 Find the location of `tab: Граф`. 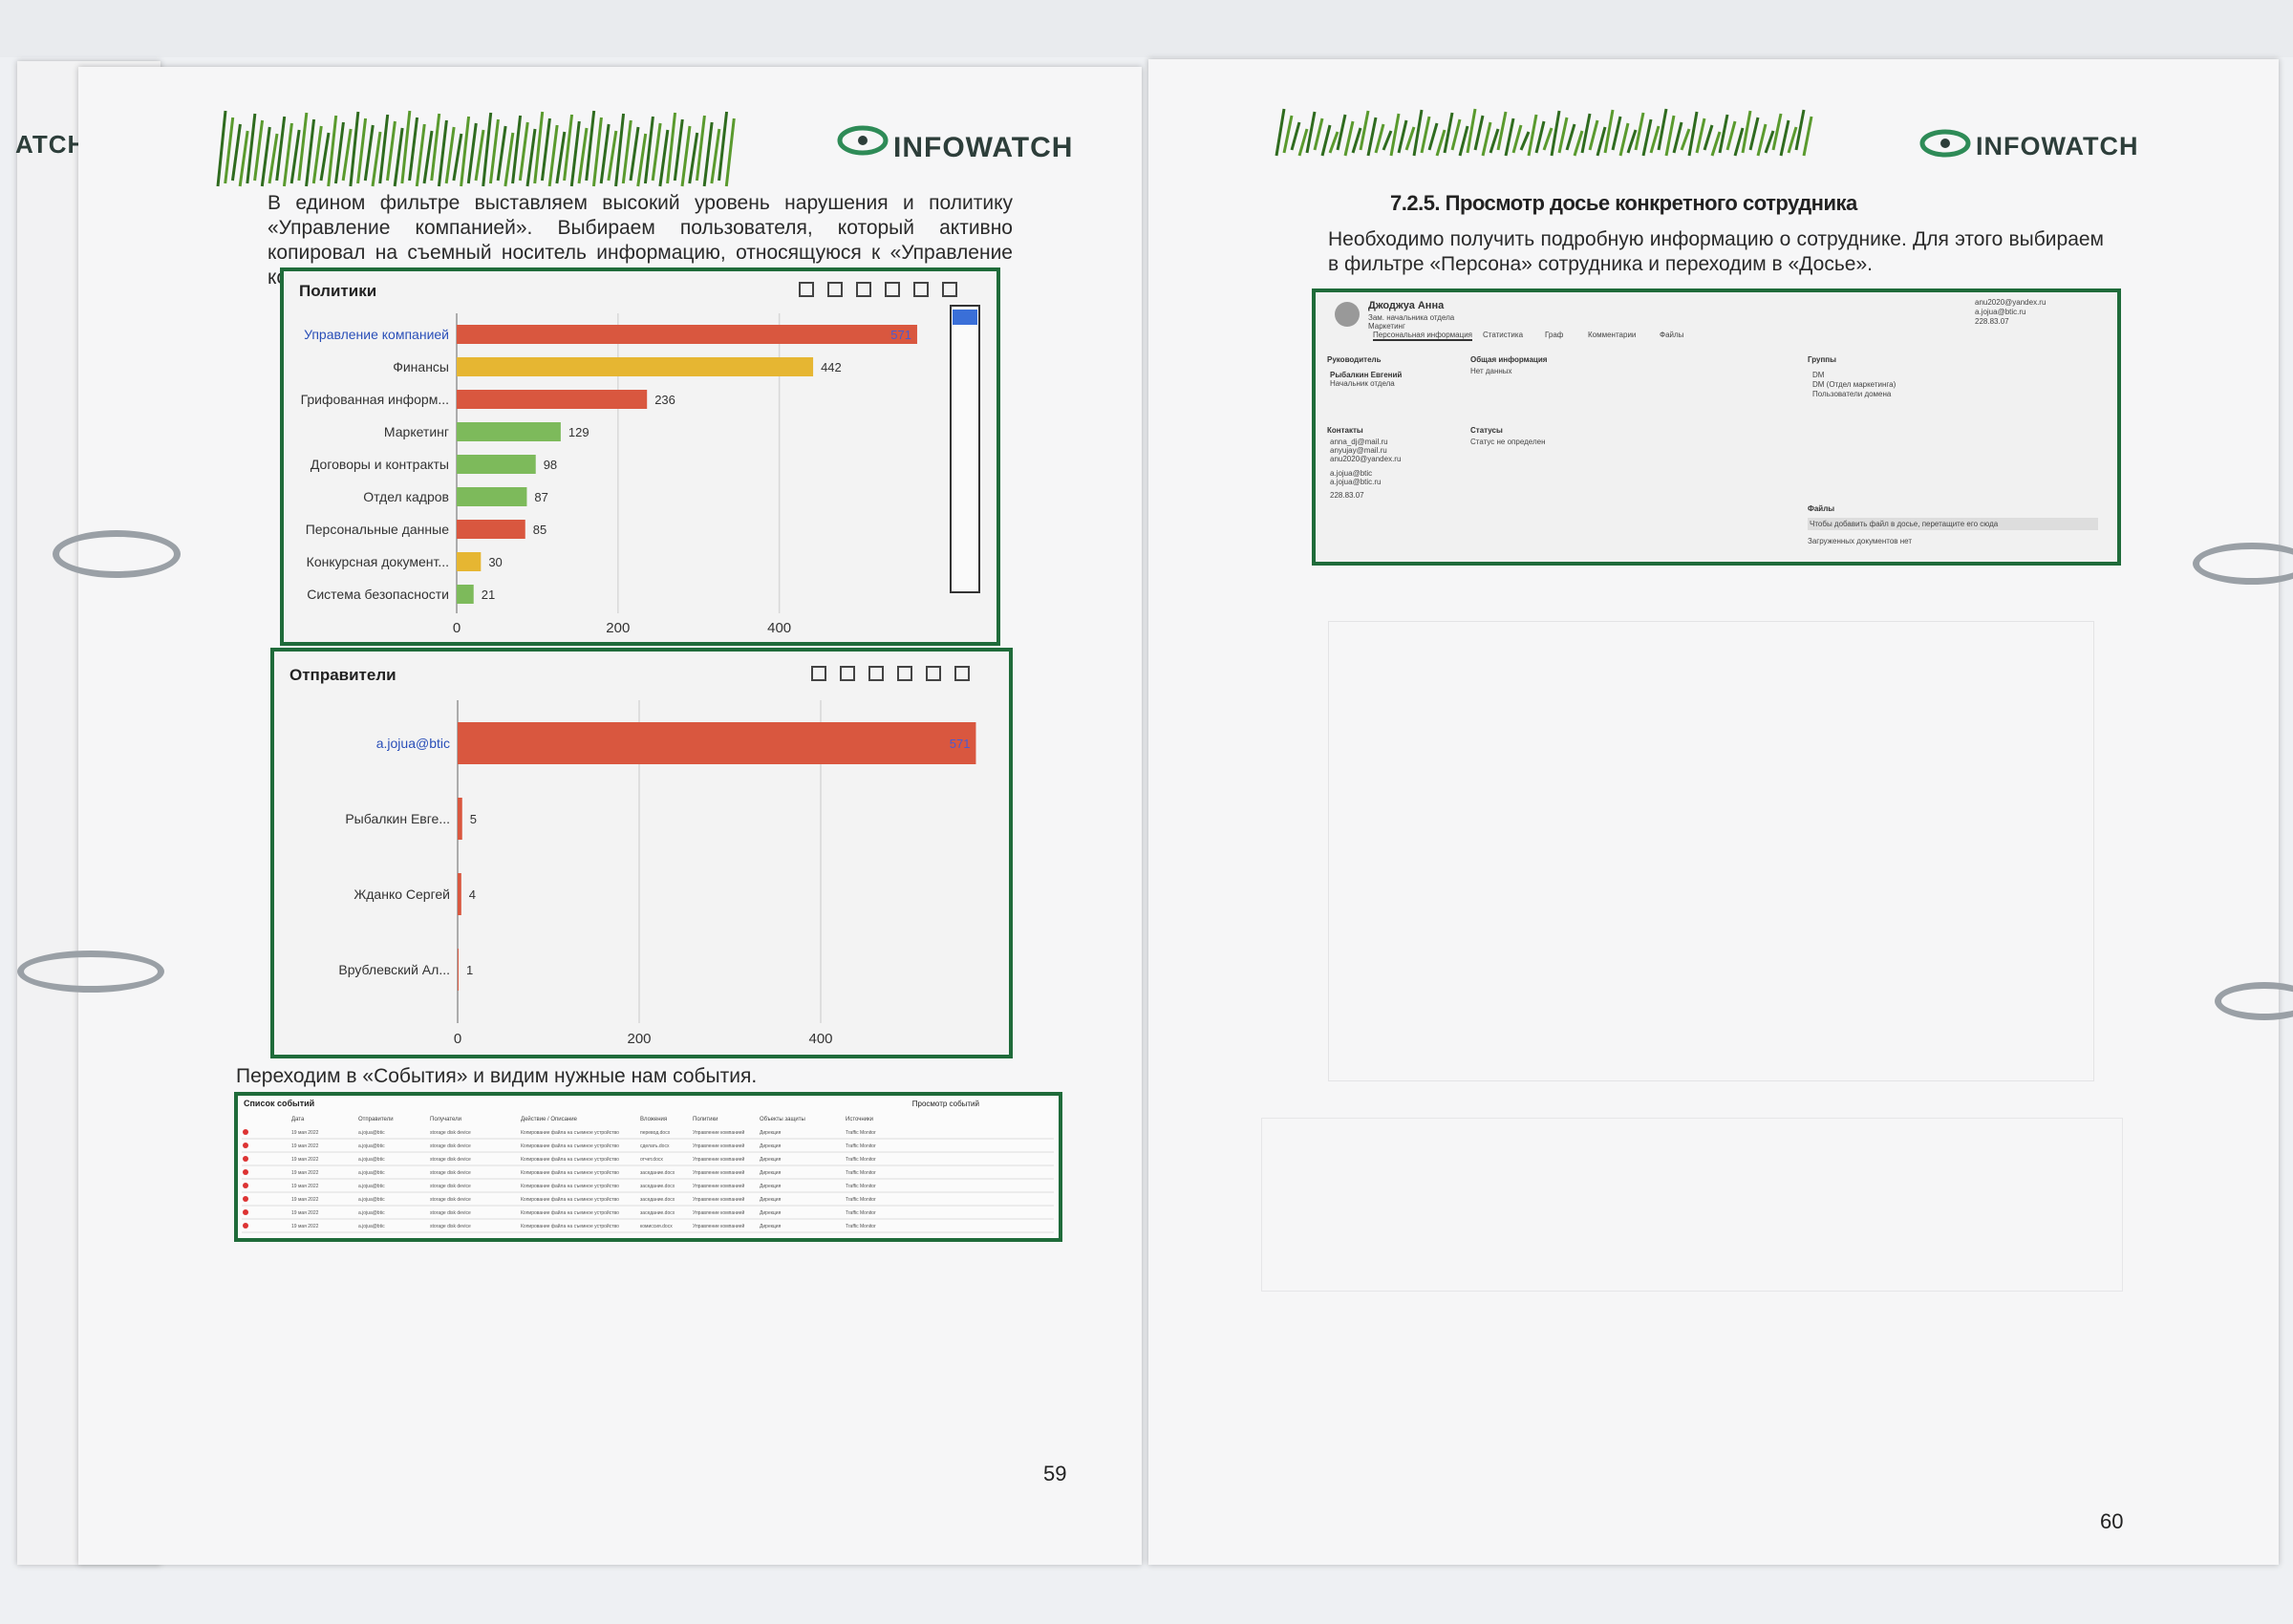

tab: Граф is located at coordinates (1554, 335).